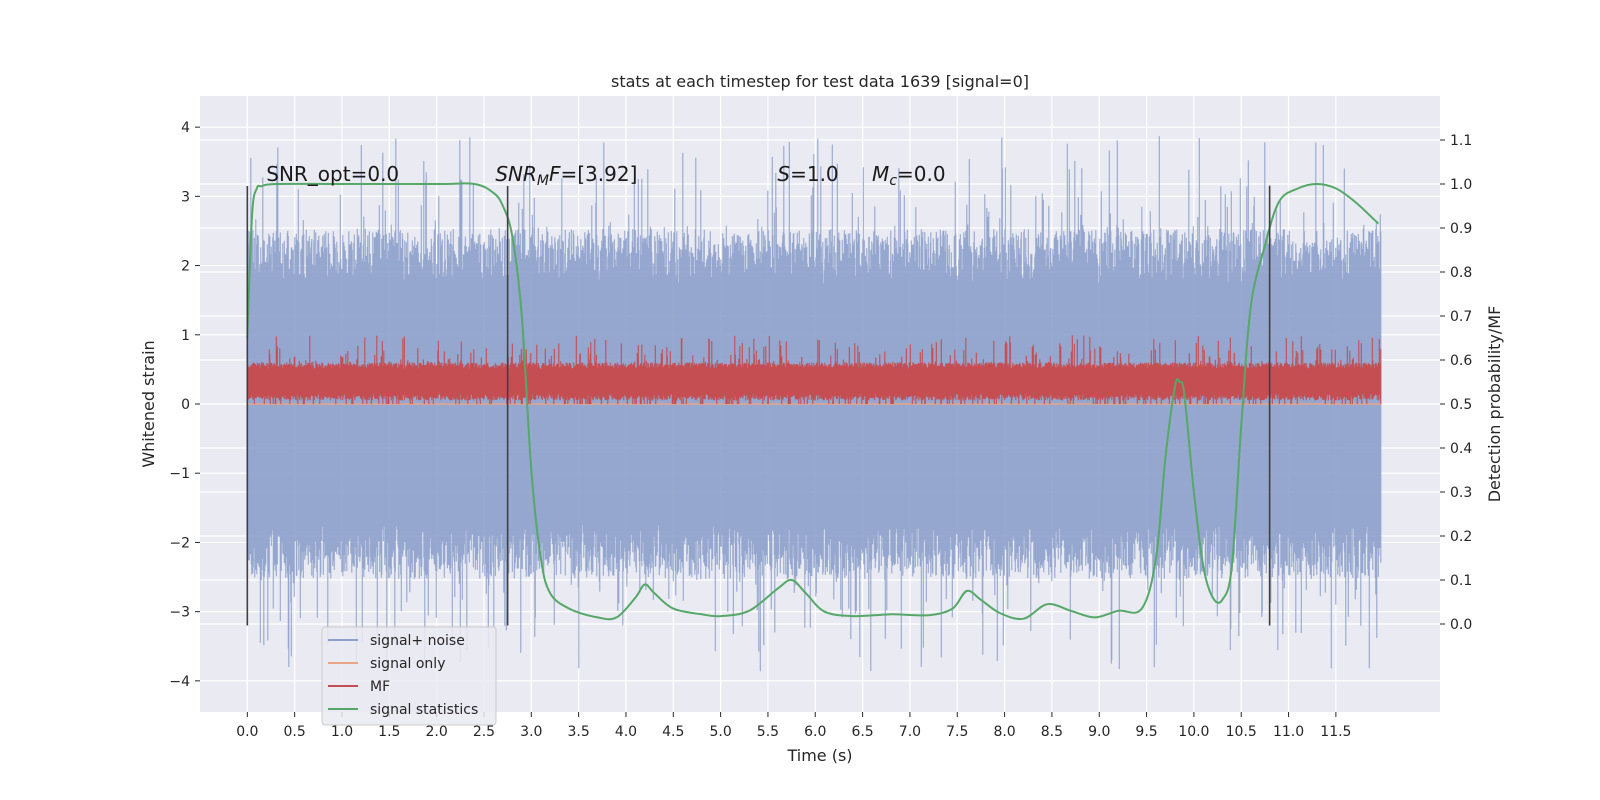 Image resolution: width=1600 pixels, height=800 pixels. I want to click on x-tick-label-17: 8.5, so click(1052, 732).